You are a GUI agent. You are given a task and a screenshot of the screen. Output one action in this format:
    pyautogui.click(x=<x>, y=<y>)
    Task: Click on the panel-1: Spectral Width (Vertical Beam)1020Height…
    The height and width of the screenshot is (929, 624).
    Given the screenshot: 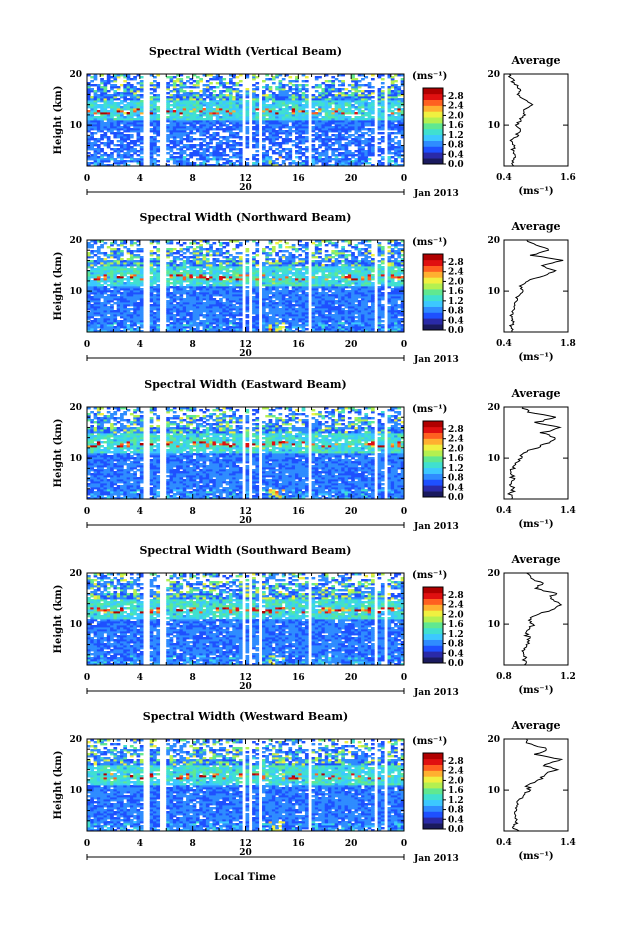 What is the action you would take?
    pyautogui.click(x=314, y=122)
    